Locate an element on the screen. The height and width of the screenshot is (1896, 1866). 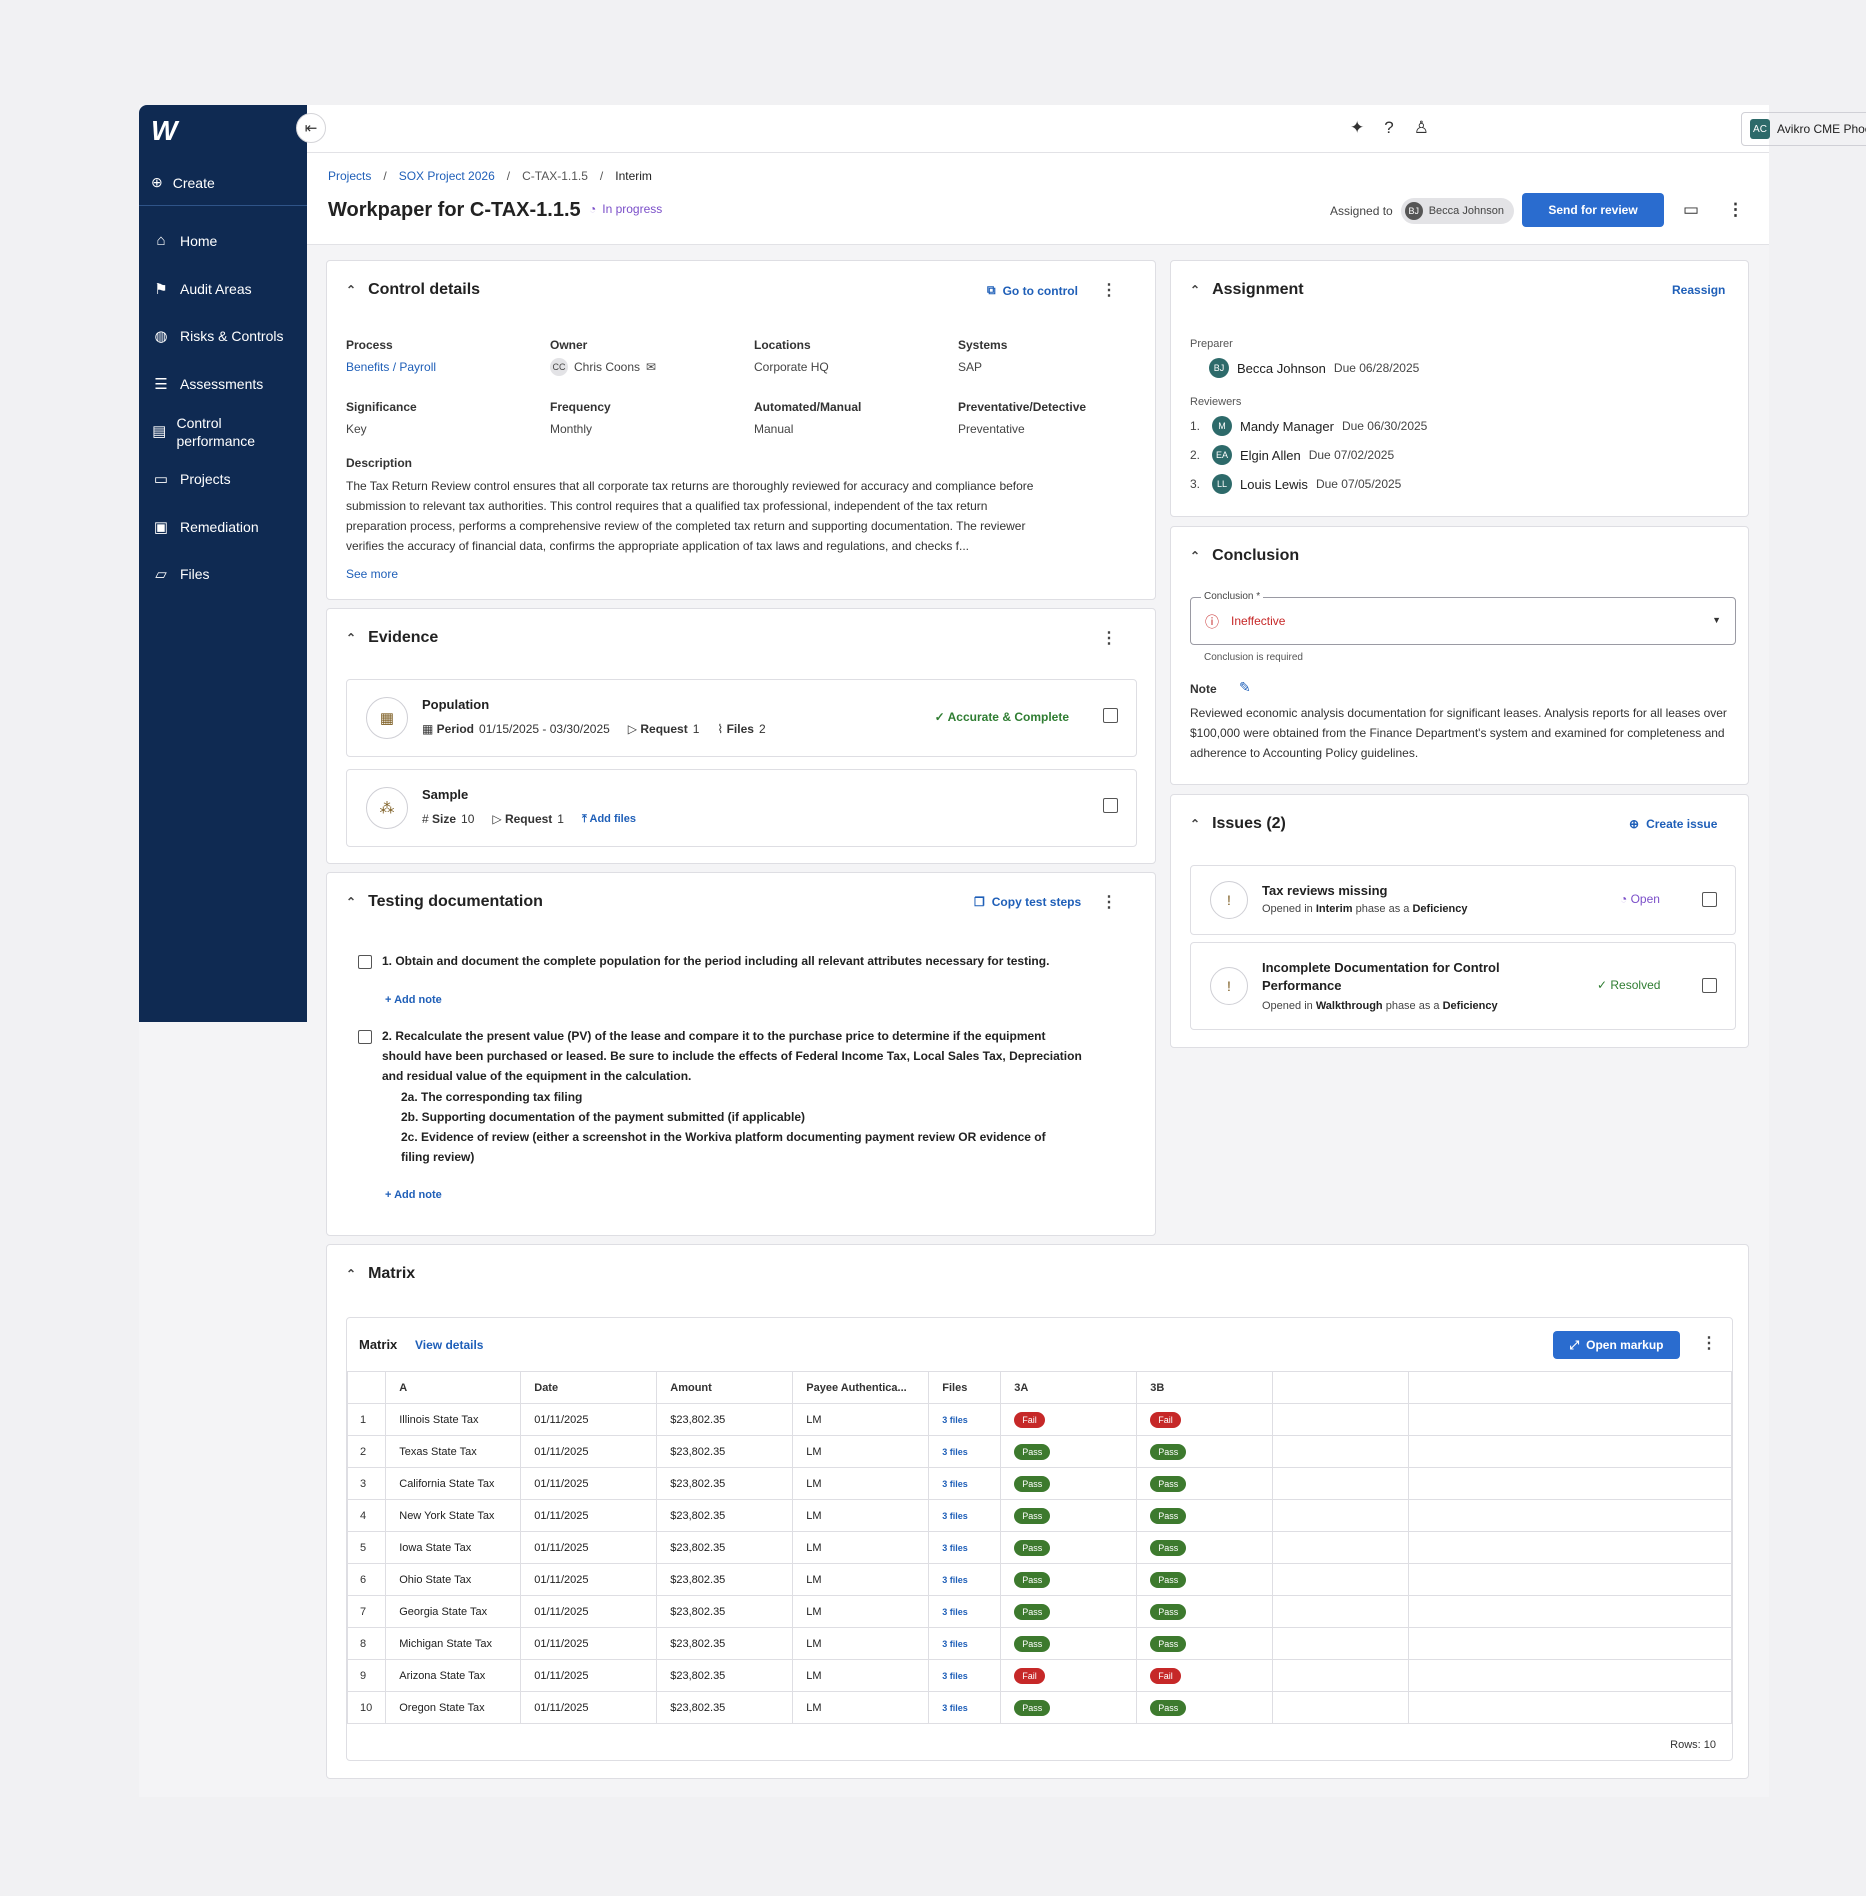
row-number: 1 is located at coordinates (366, 1419).